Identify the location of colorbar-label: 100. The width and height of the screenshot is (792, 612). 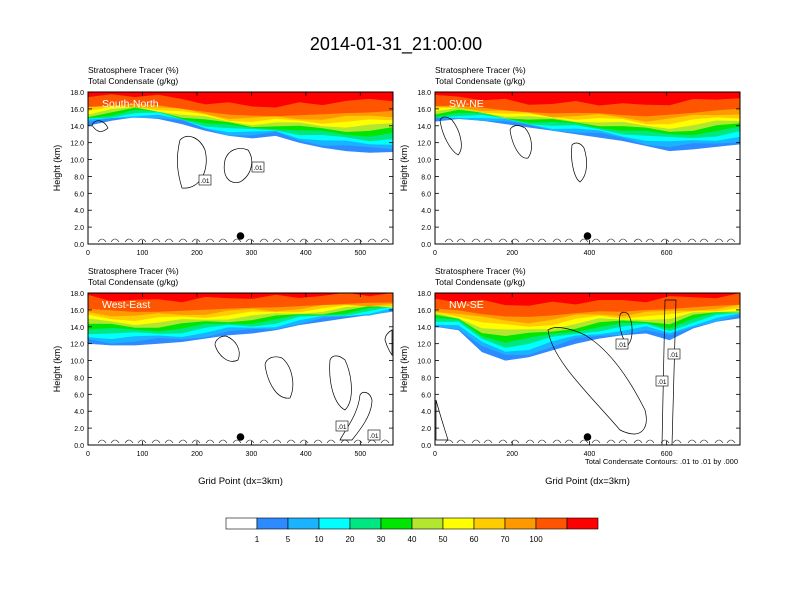
(536, 539).